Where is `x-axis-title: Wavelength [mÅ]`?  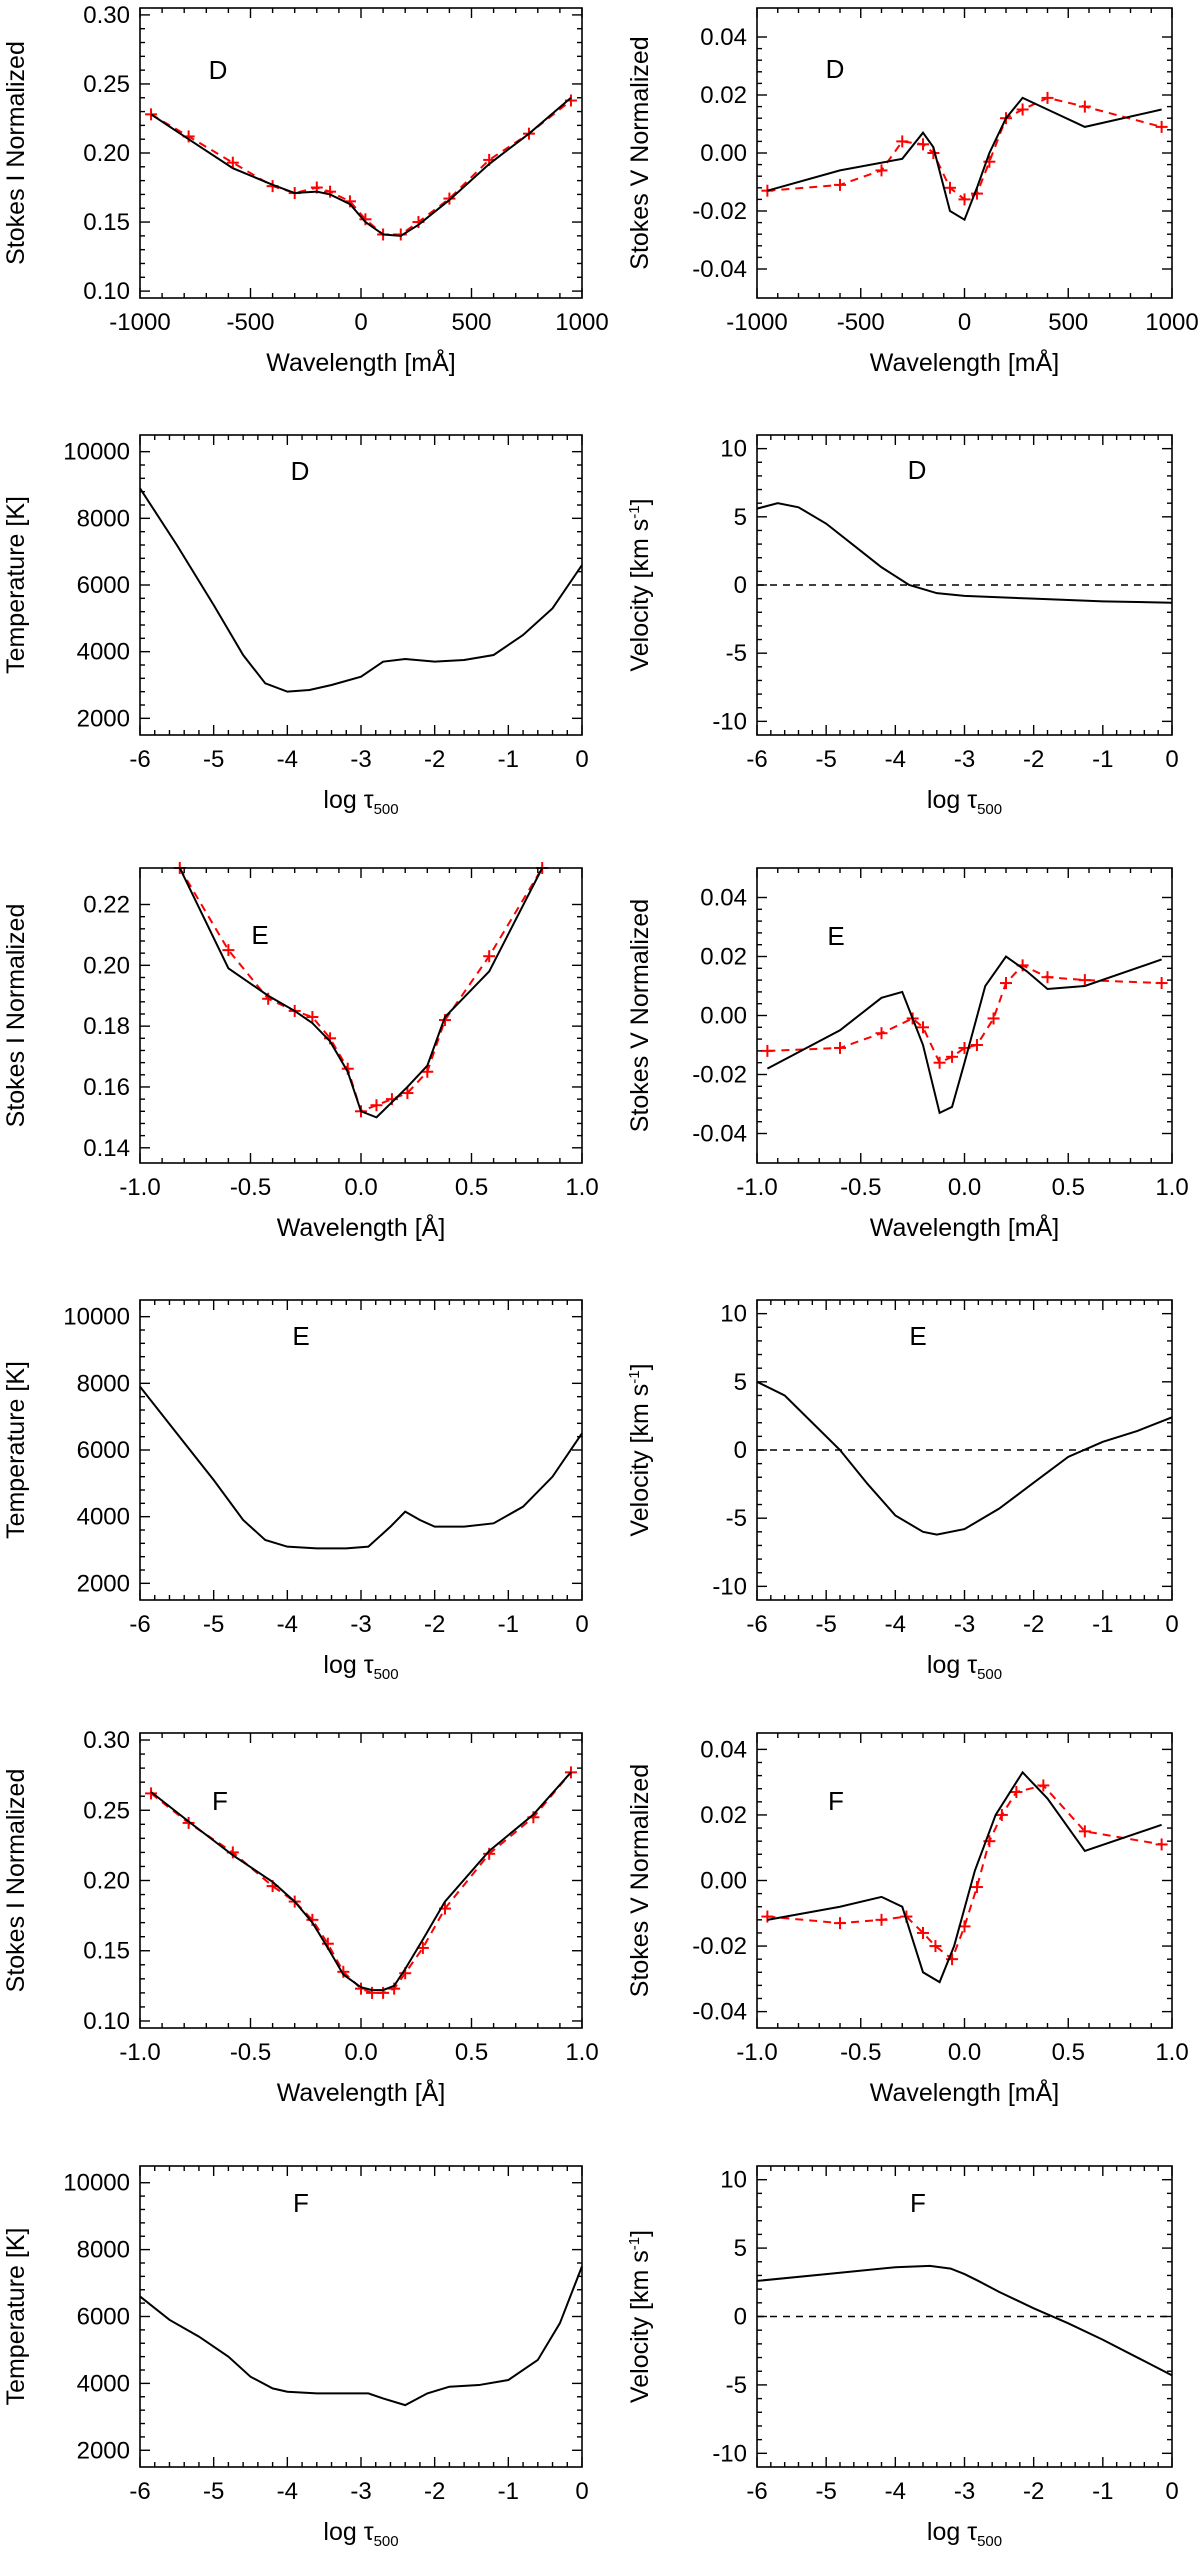
x-axis-title: Wavelength [mÅ] is located at coordinates (360, 362).